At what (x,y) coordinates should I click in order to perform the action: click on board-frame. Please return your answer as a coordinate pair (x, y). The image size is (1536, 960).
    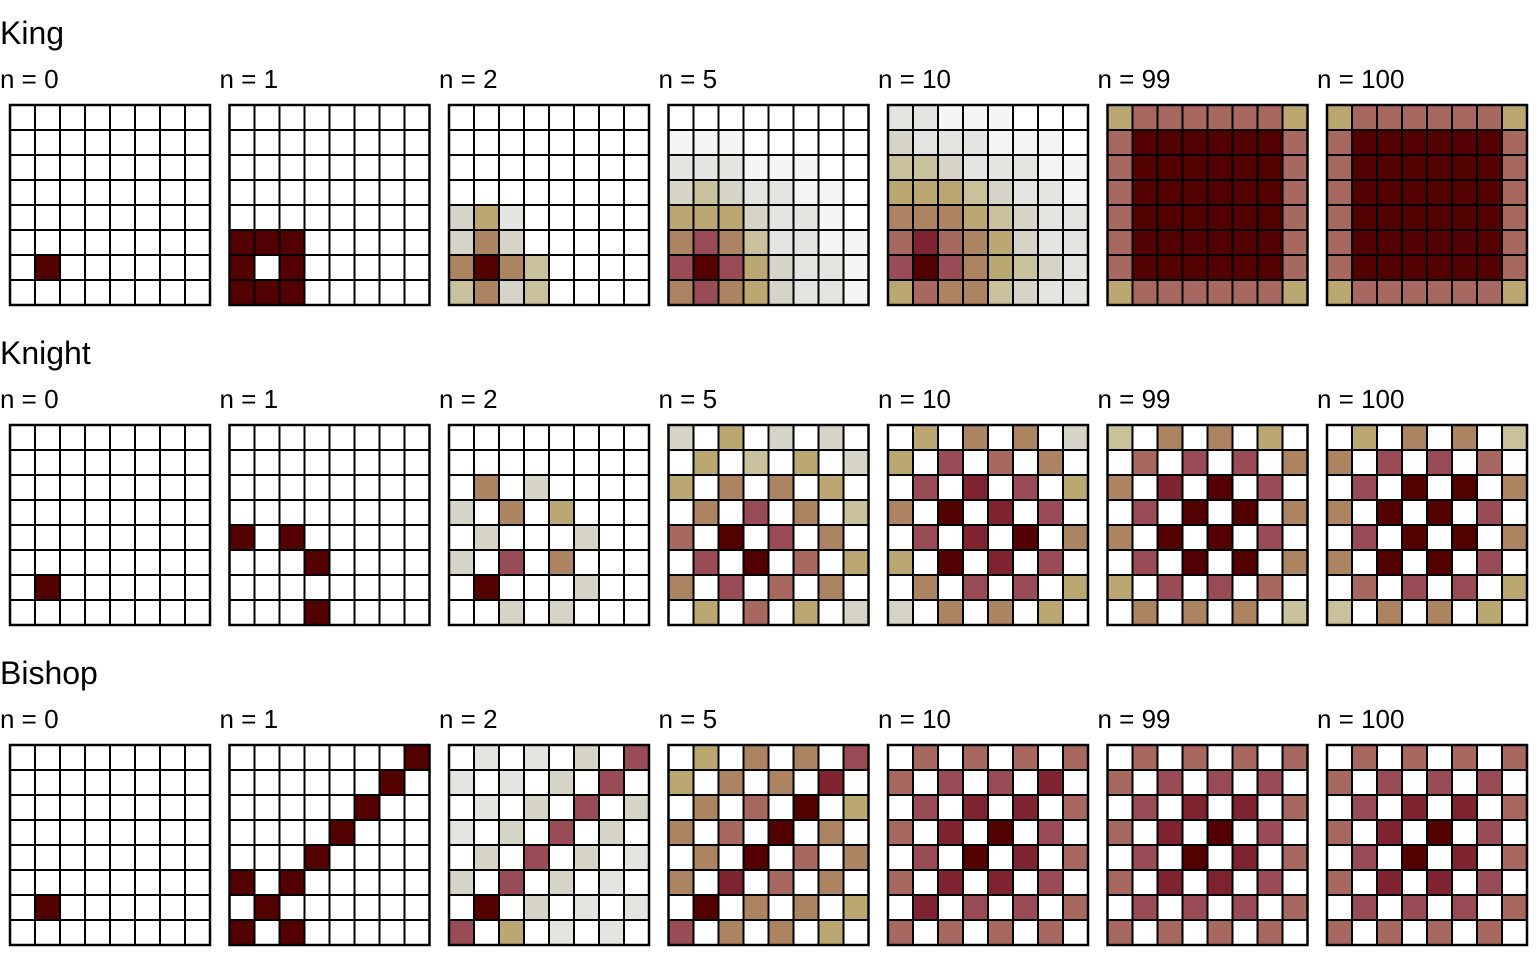
    Looking at the image, I should click on (1207, 845).